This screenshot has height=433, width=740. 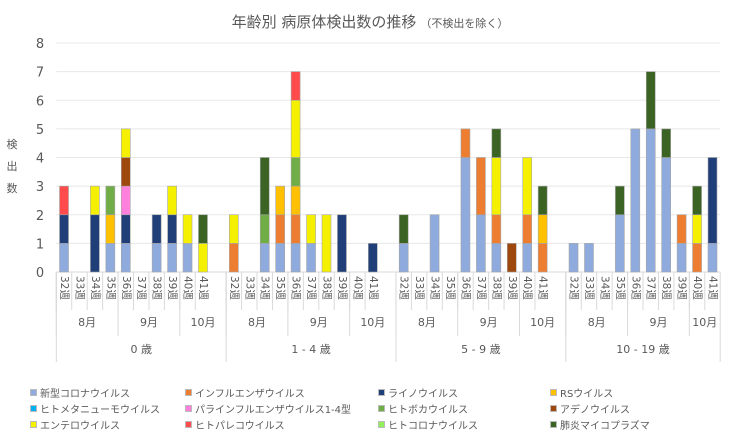 I want to click on chart-subtitle: （不検出を除く）, so click(x=464, y=23).